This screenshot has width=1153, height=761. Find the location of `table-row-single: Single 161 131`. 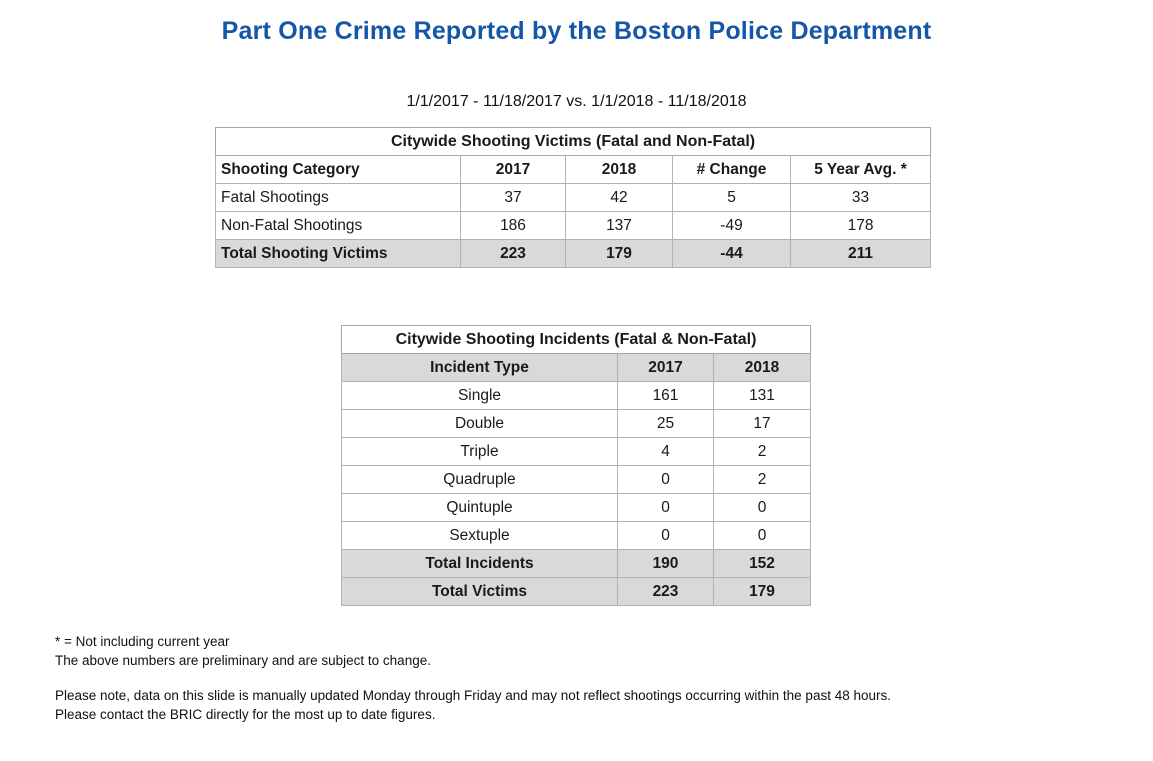

table-row-single: Single 161 131 is located at coordinates (576, 395).